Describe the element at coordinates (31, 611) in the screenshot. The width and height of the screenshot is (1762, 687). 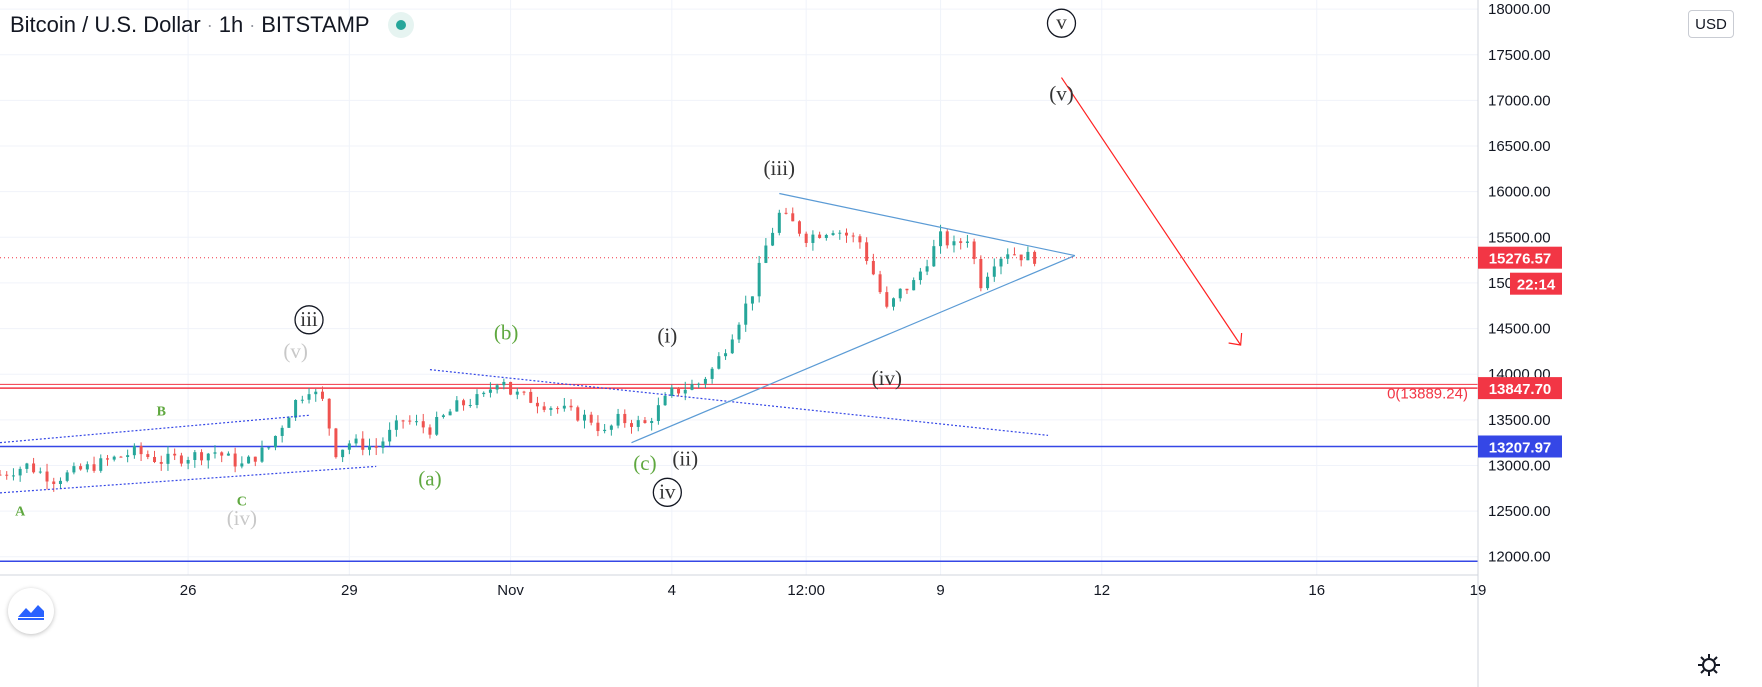
I see `tradingview-logo-icon` at that location.